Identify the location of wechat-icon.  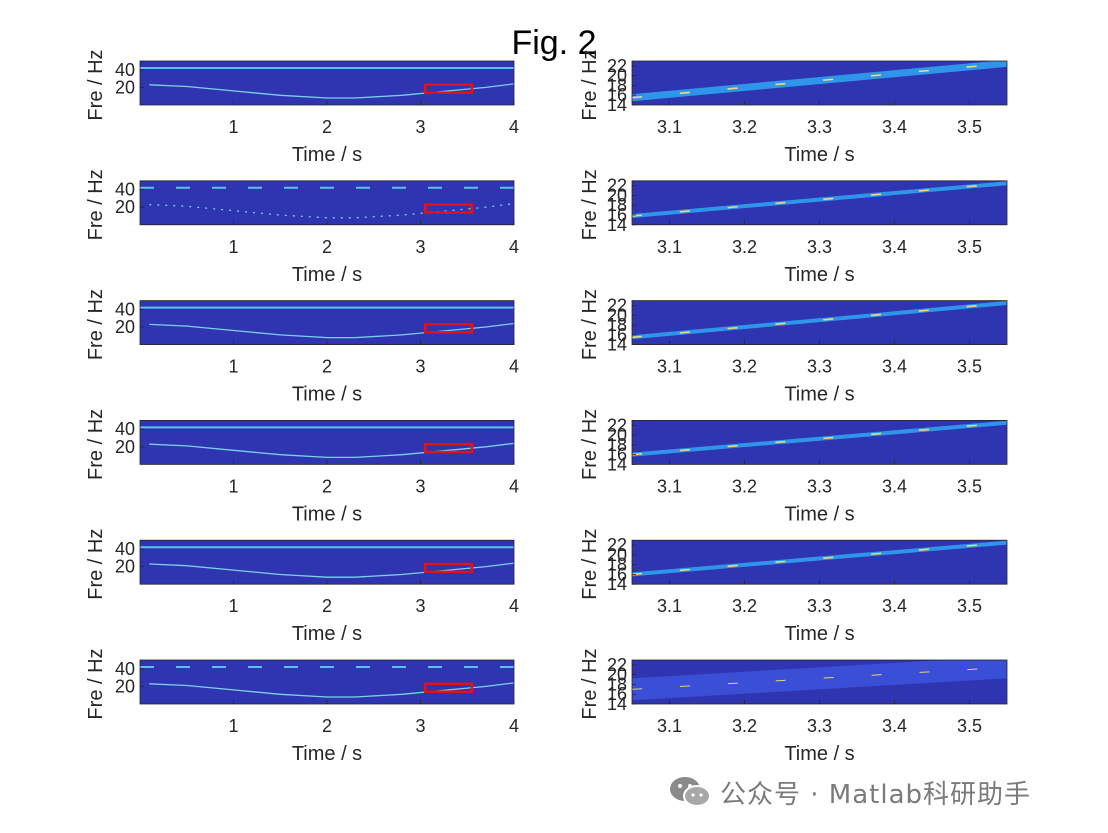
(690, 792).